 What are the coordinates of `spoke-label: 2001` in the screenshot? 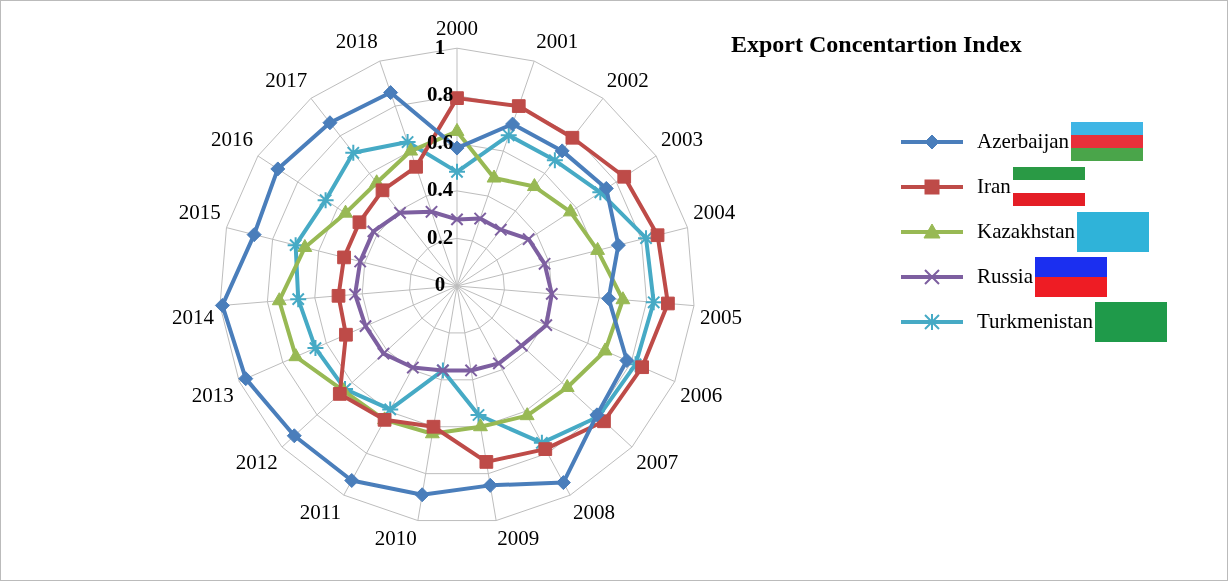 It's located at (557, 41).